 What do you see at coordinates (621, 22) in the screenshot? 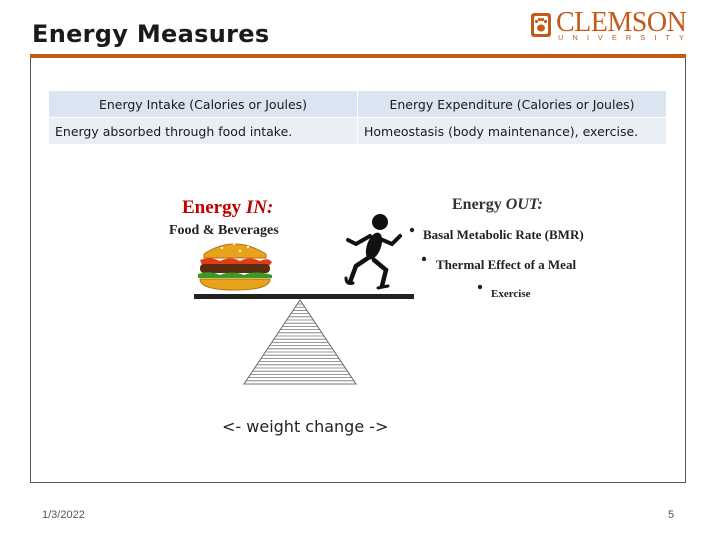
I see `logo-wordmark: CLEMSON` at bounding box center [621, 22].